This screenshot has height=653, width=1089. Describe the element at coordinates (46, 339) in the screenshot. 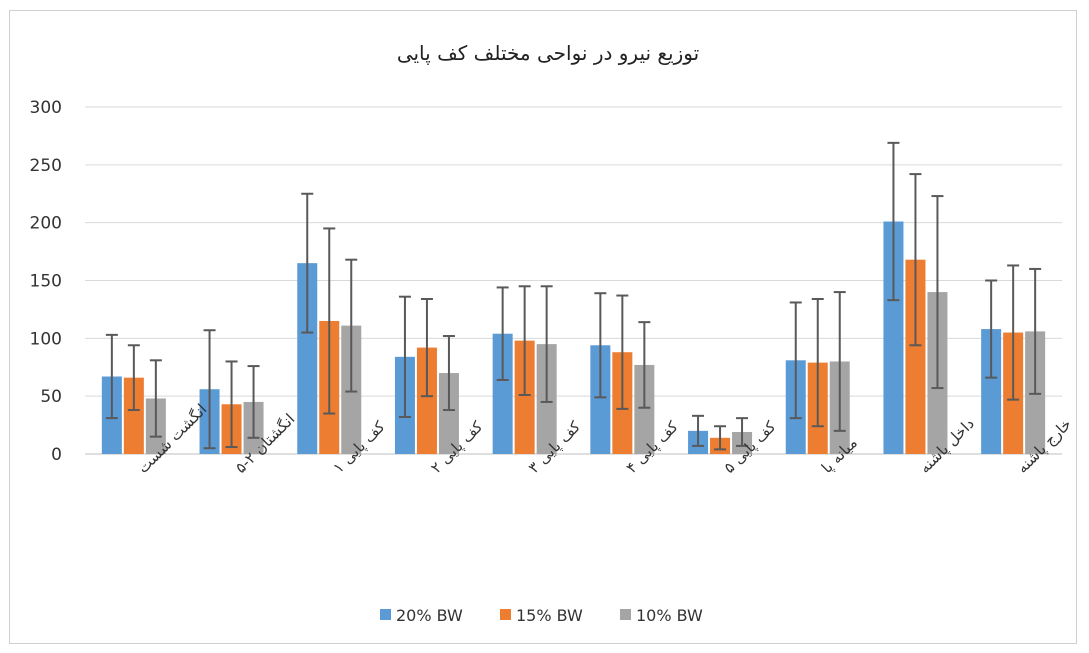

I see `y-tick-label: 100` at that location.